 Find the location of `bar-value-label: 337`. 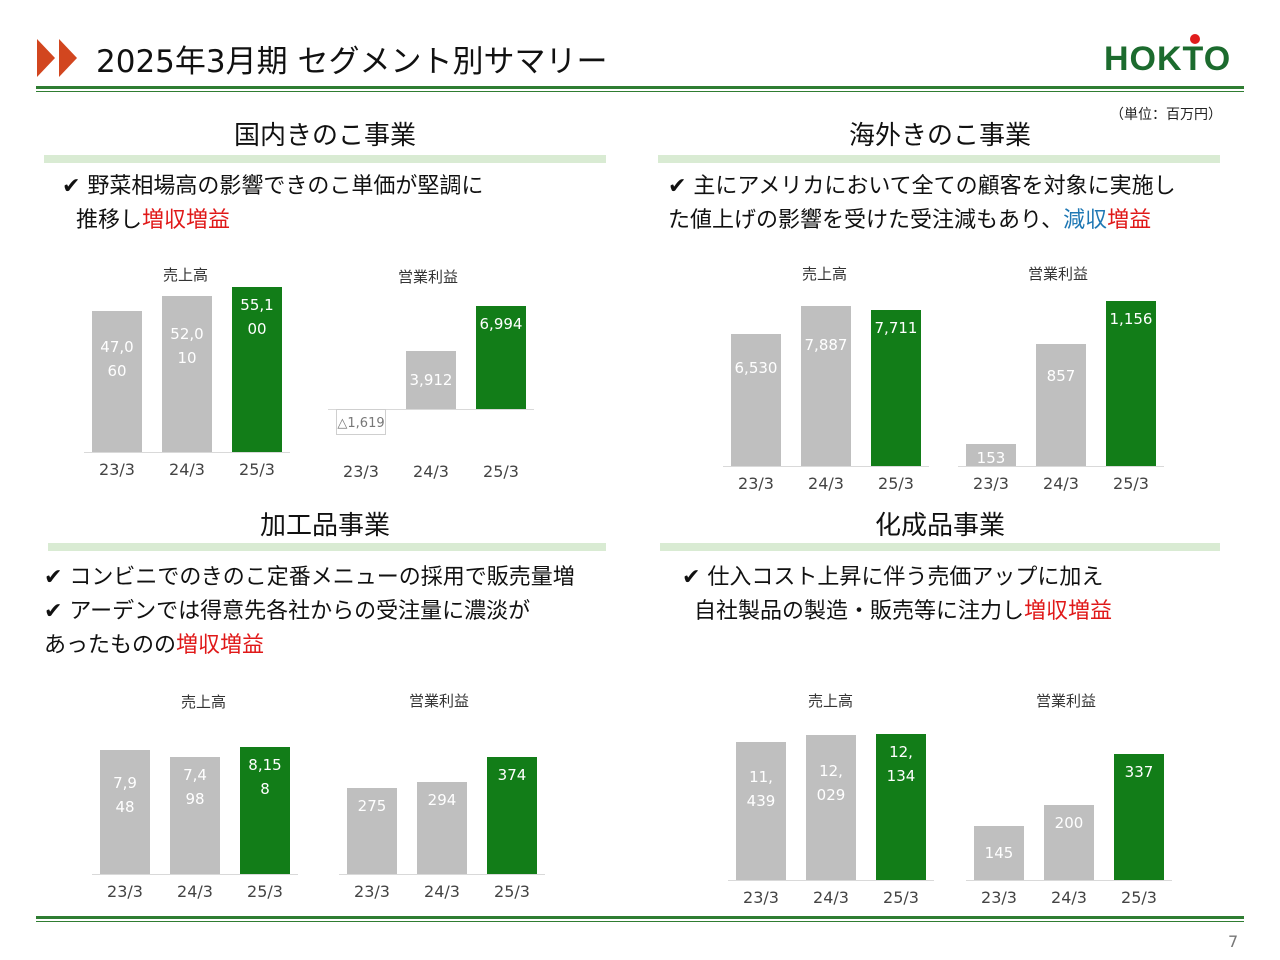

bar-value-label: 337 is located at coordinates (1139, 772).